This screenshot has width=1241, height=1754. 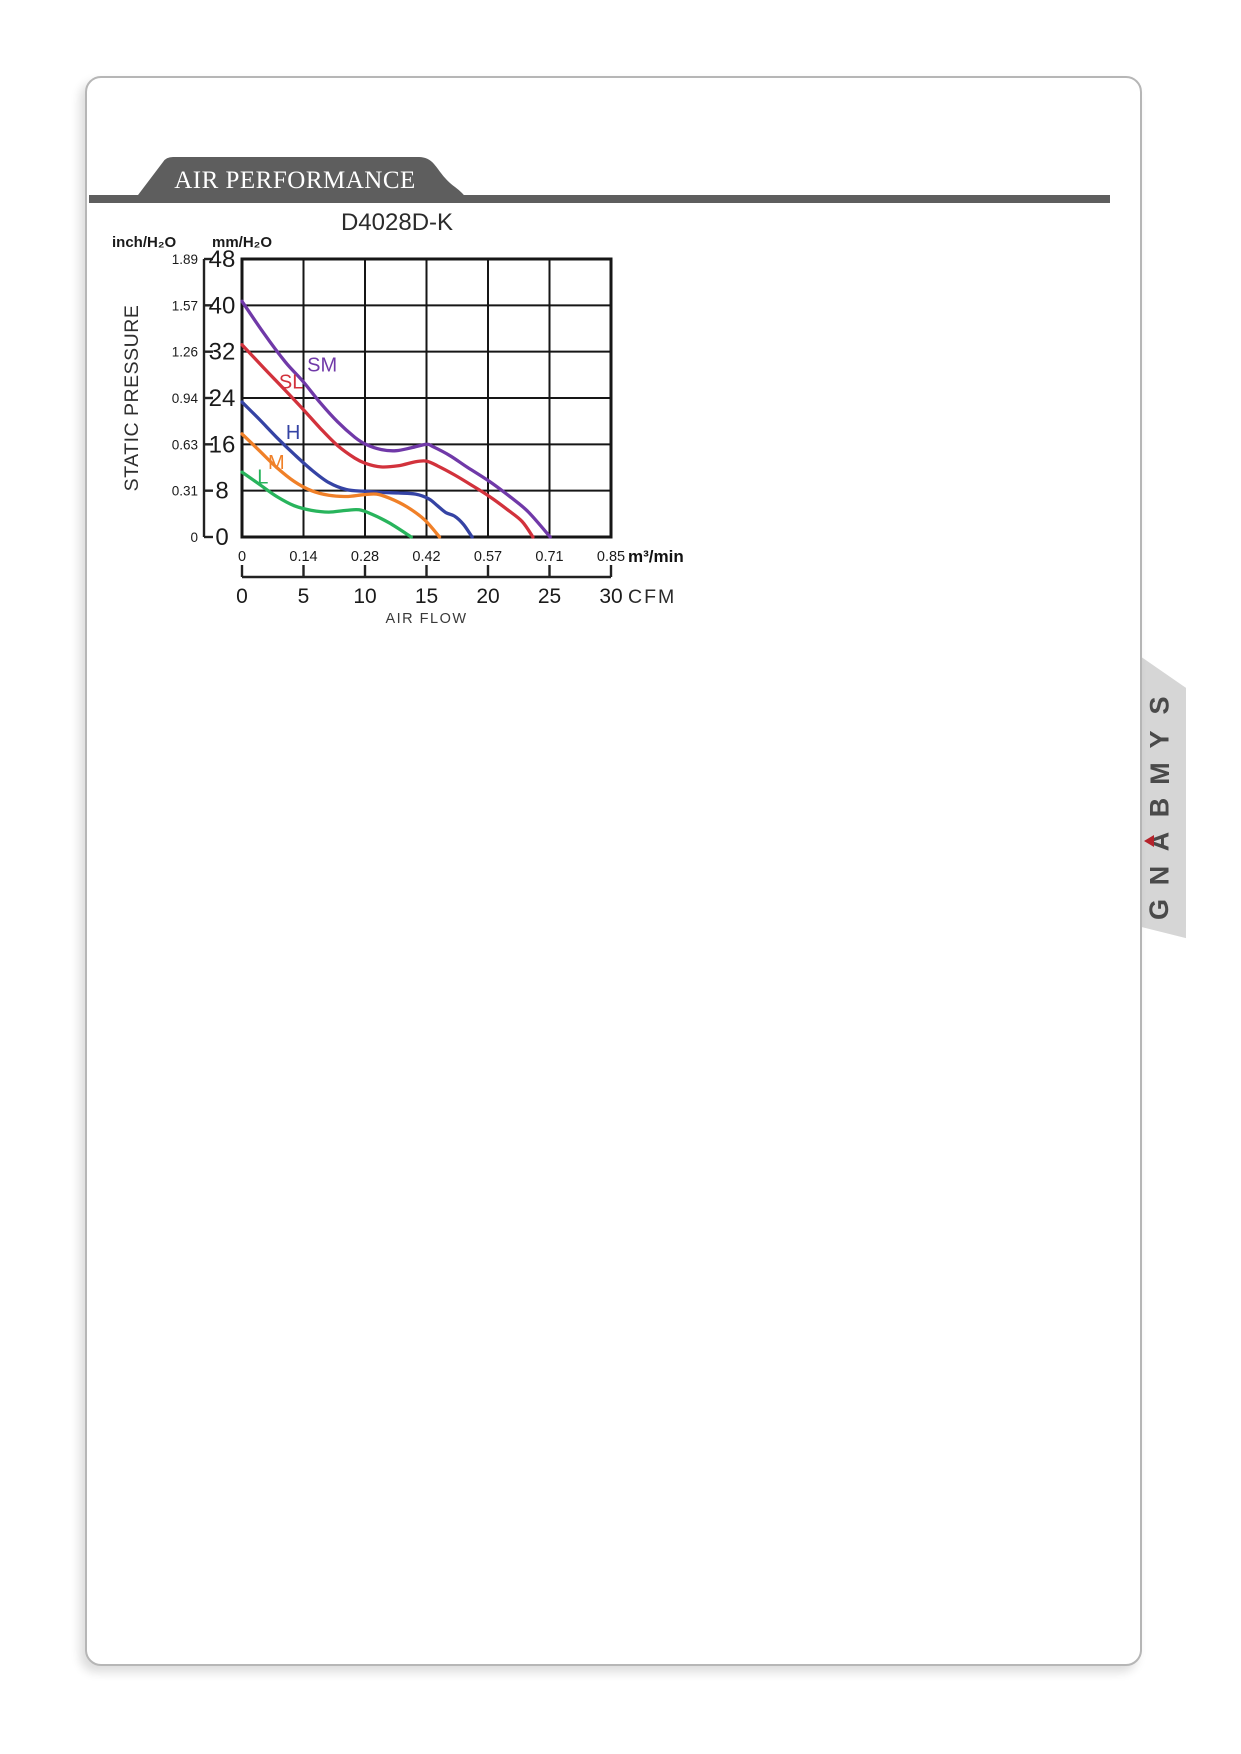 I want to click on y-axis-ruler, so click(x=207, y=398).